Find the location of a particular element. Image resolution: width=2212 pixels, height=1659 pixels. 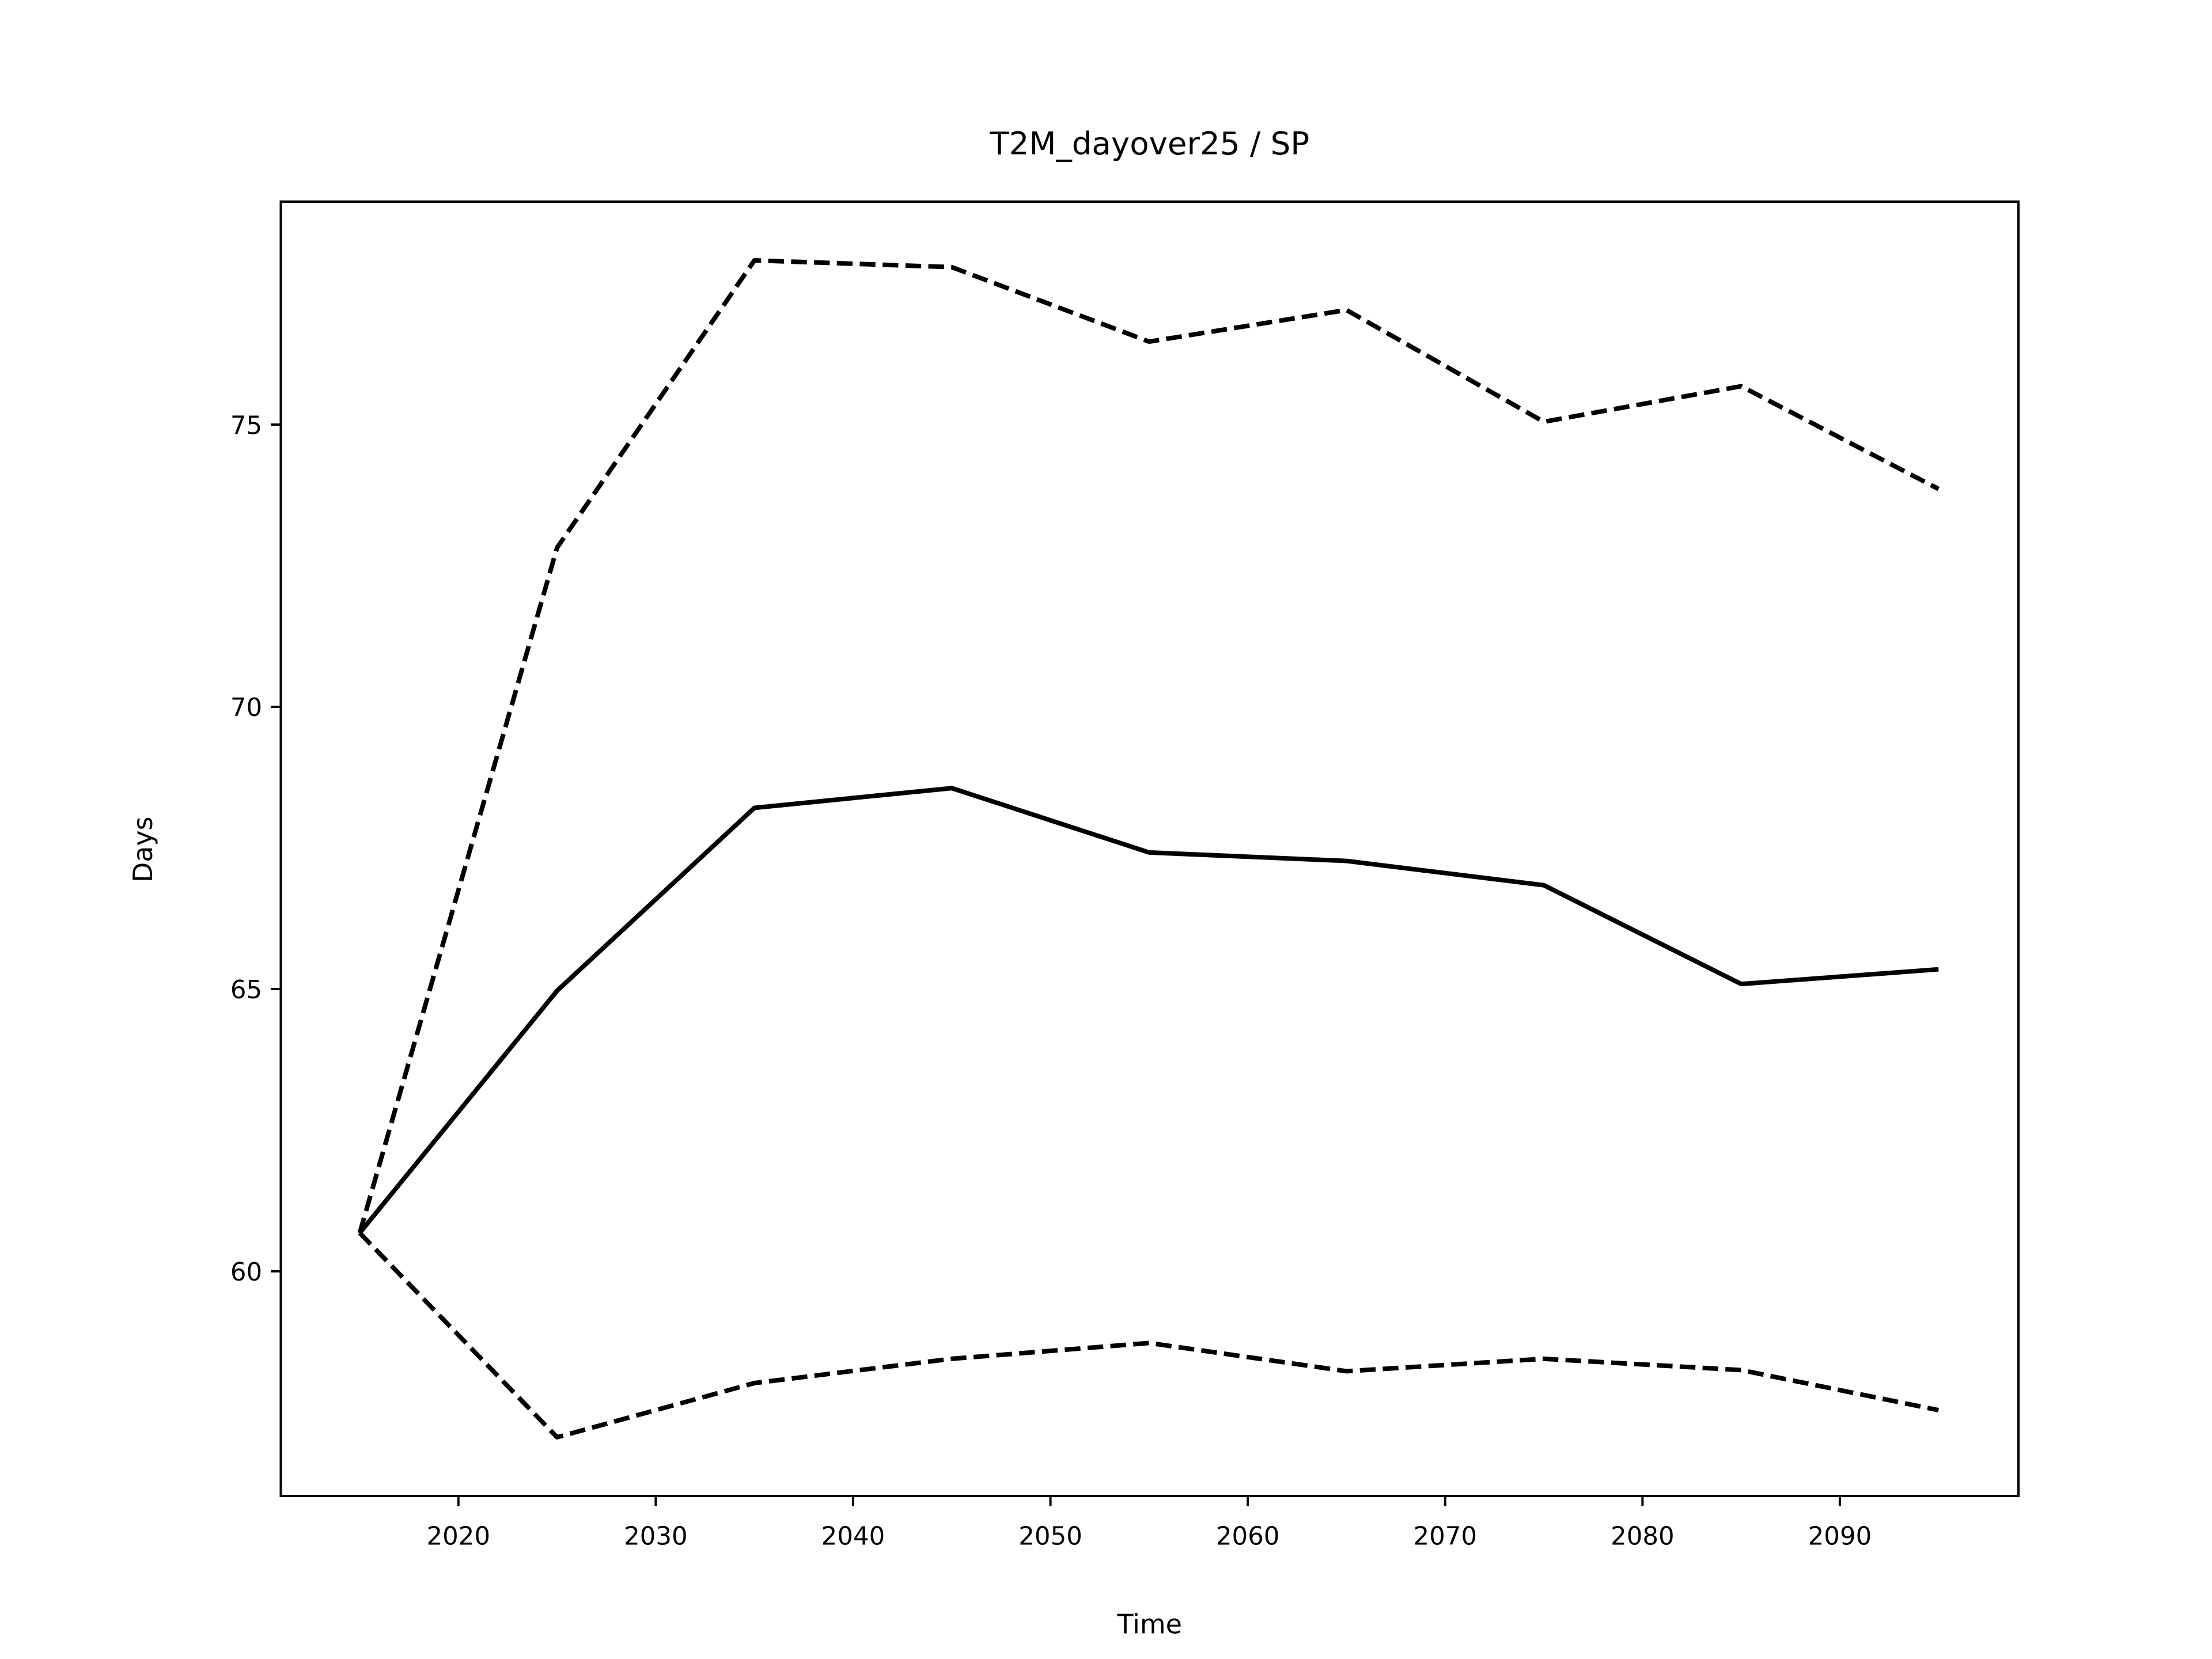

x-tick-label: 2050 is located at coordinates (1050, 1536).